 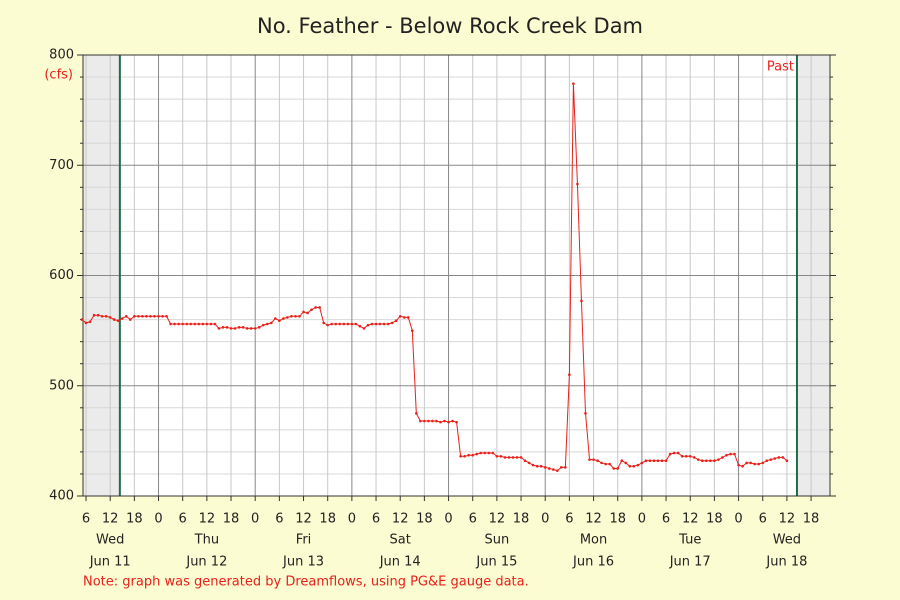 What do you see at coordinates (304, 540) in the screenshot?
I see `day-label: Fri` at bounding box center [304, 540].